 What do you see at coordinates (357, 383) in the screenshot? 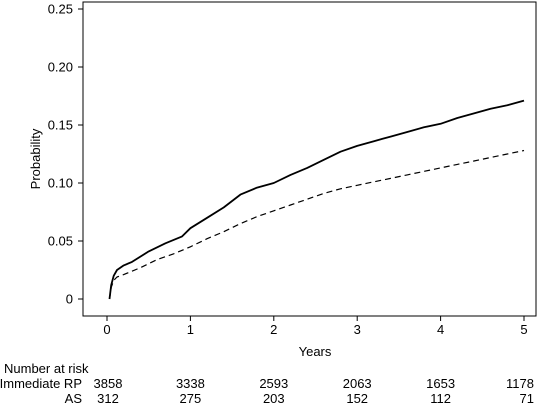
I see `risk-value: 2063` at bounding box center [357, 383].